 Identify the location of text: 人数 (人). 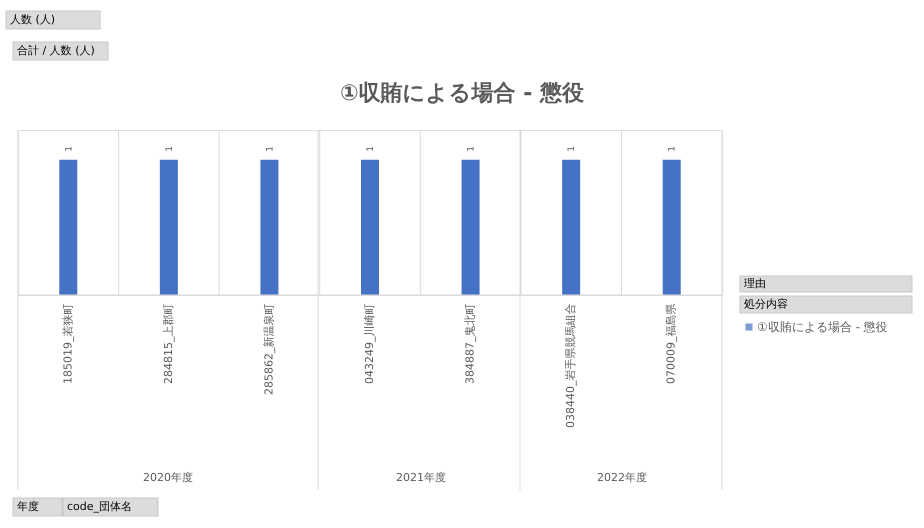
(33, 19).